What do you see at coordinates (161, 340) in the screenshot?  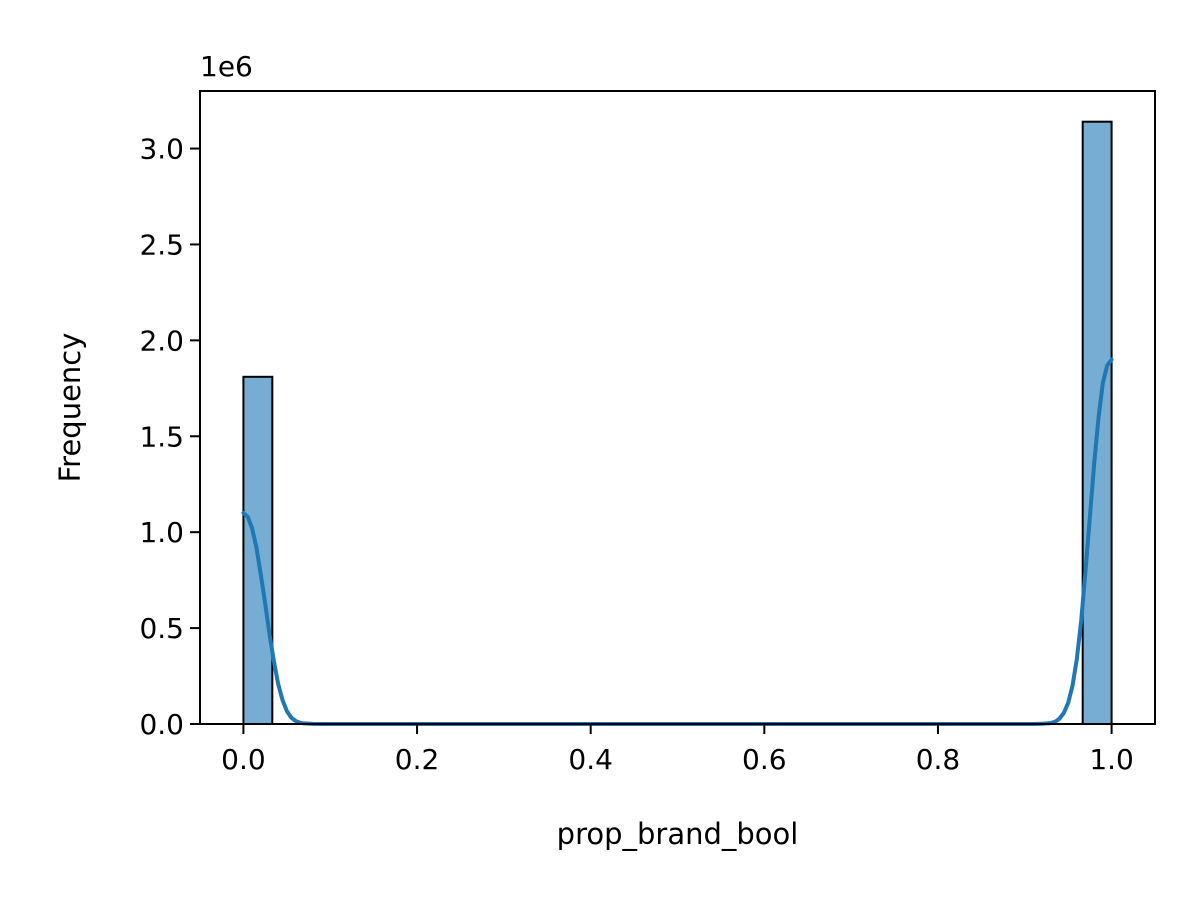 I see `y-tick-label: 2.0` at bounding box center [161, 340].